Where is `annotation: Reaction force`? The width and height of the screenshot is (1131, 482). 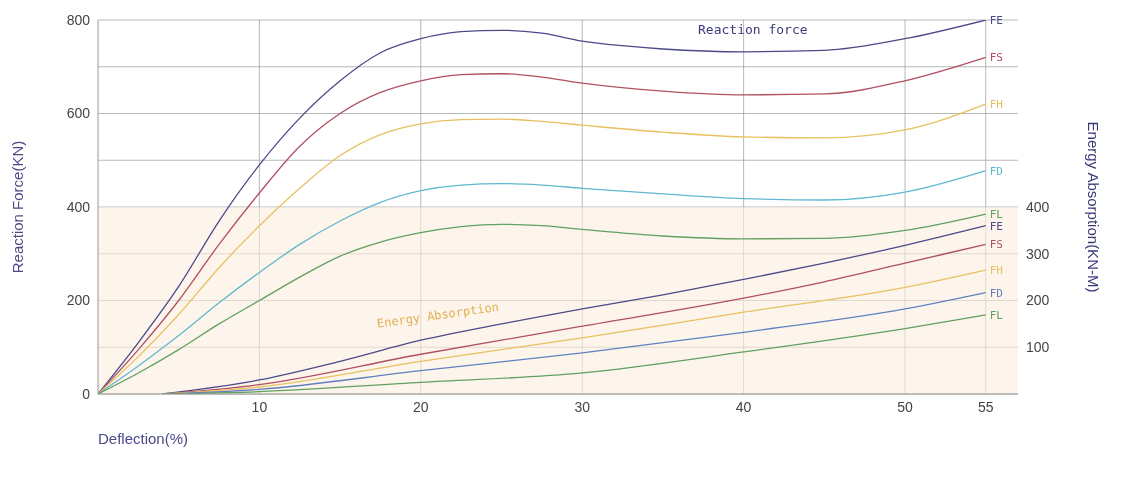 annotation: Reaction force is located at coordinates (753, 29).